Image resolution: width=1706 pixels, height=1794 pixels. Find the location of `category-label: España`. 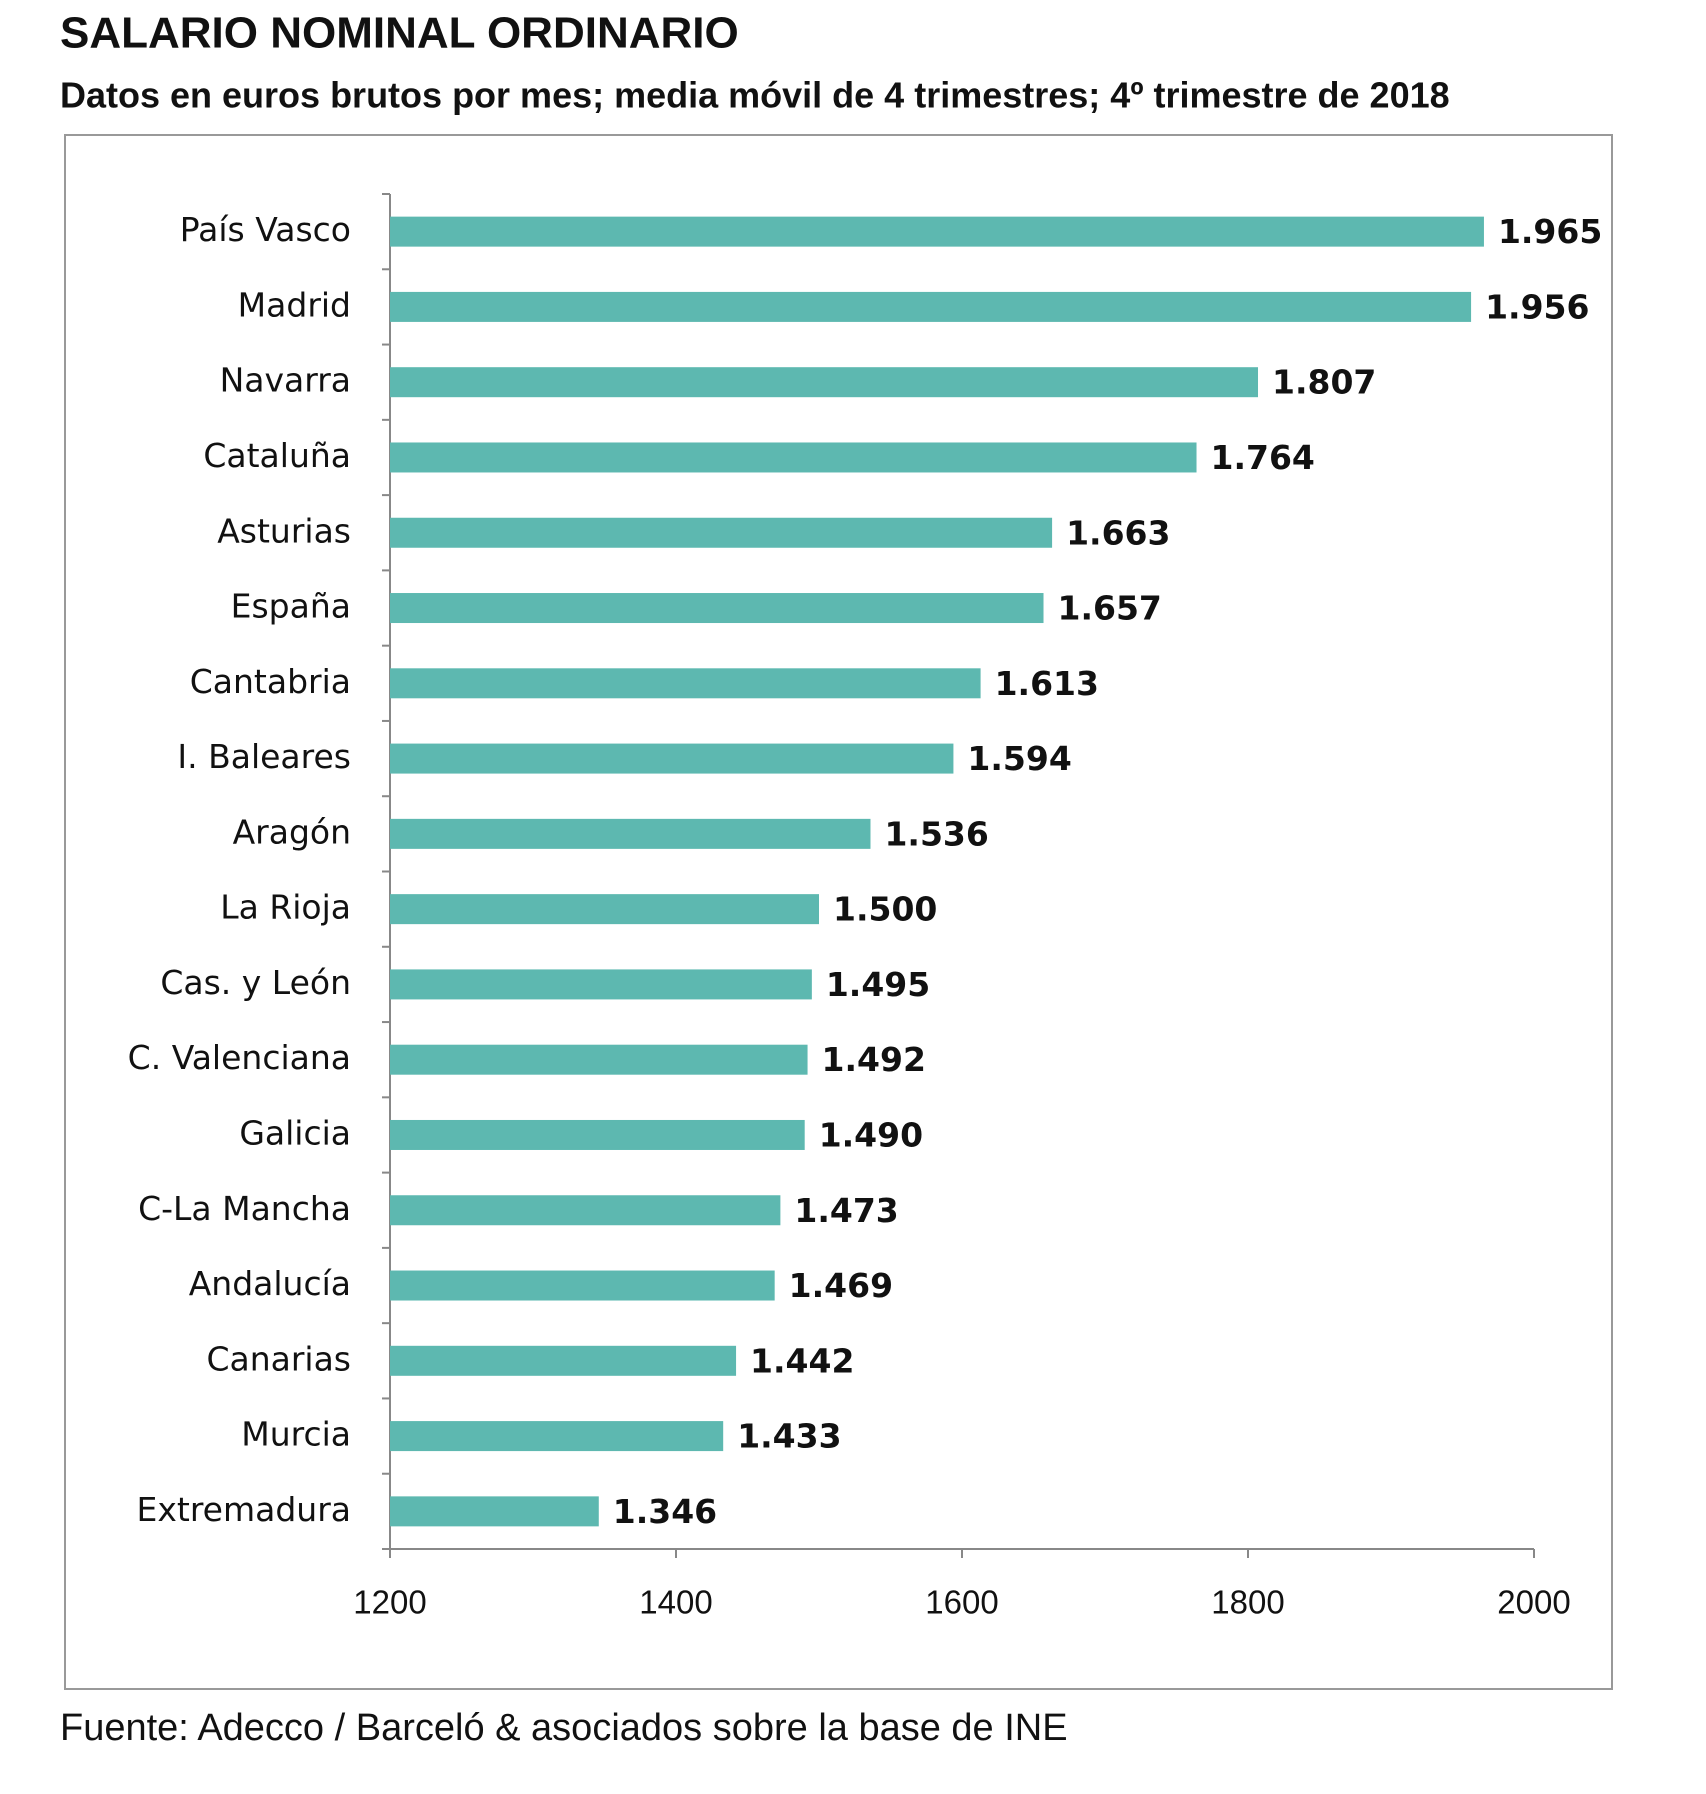

category-label: España is located at coordinates (291, 606).